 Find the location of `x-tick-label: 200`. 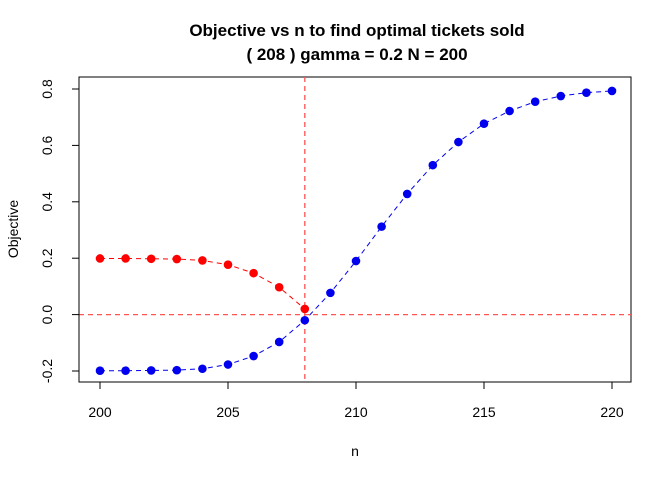

x-tick-label: 200 is located at coordinates (100, 412).